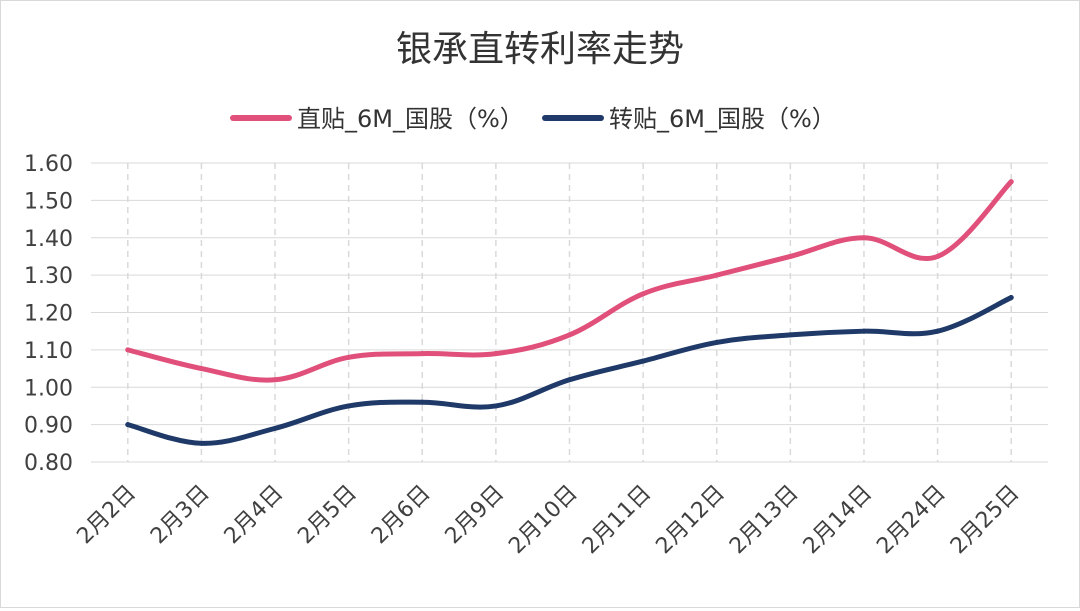  What do you see at coordinates (254, 515) in the screenshot?
I see `x-tick-label: 2月4日` at bounding box center [254, 515].